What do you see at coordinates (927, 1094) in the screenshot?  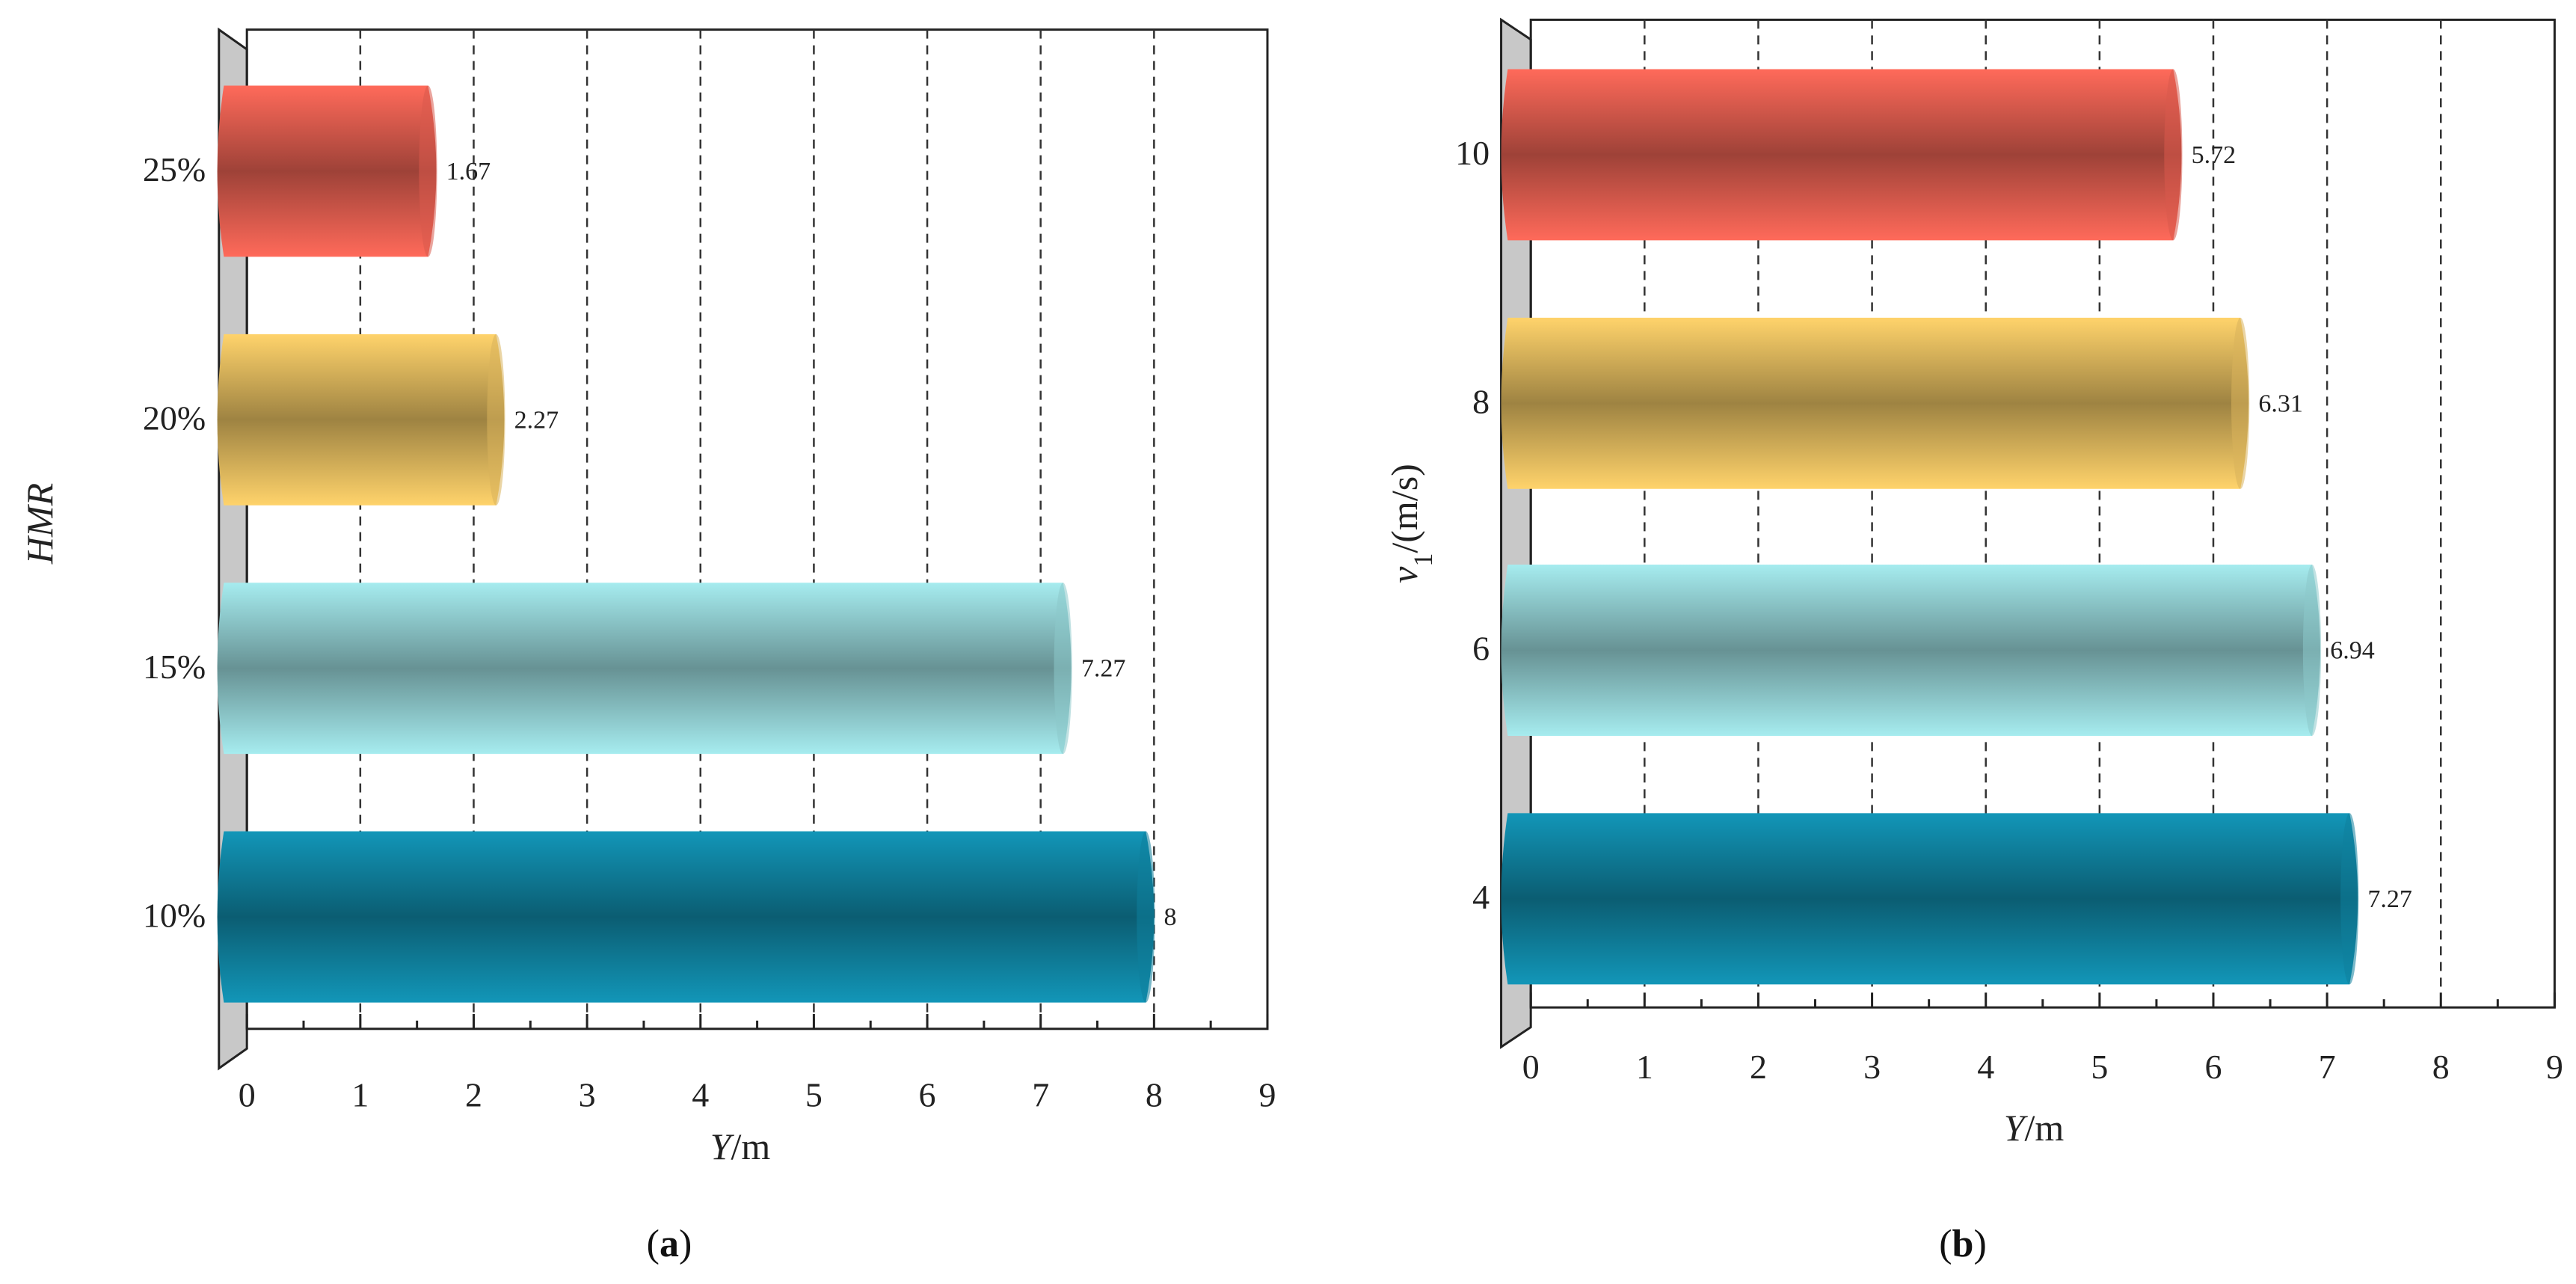 I see `x-tick-label-a: 6` at bounding box center [927, 1094].